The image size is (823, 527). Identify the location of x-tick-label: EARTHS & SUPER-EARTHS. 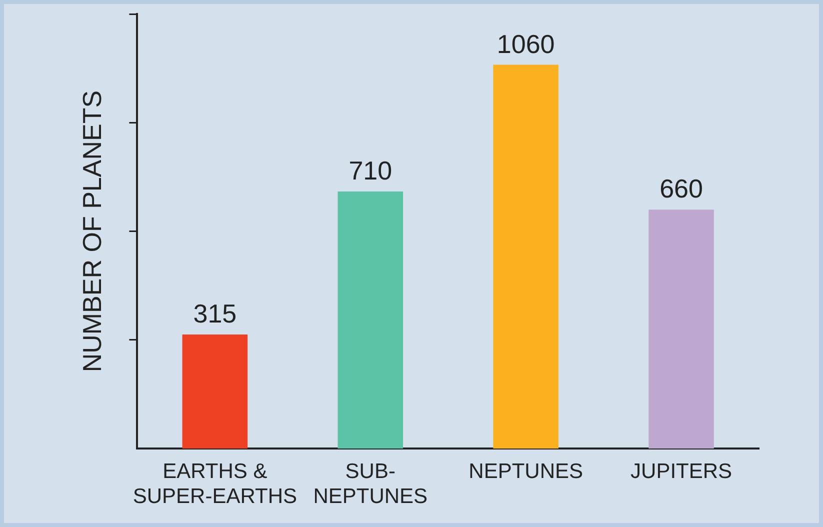
(215, 484).